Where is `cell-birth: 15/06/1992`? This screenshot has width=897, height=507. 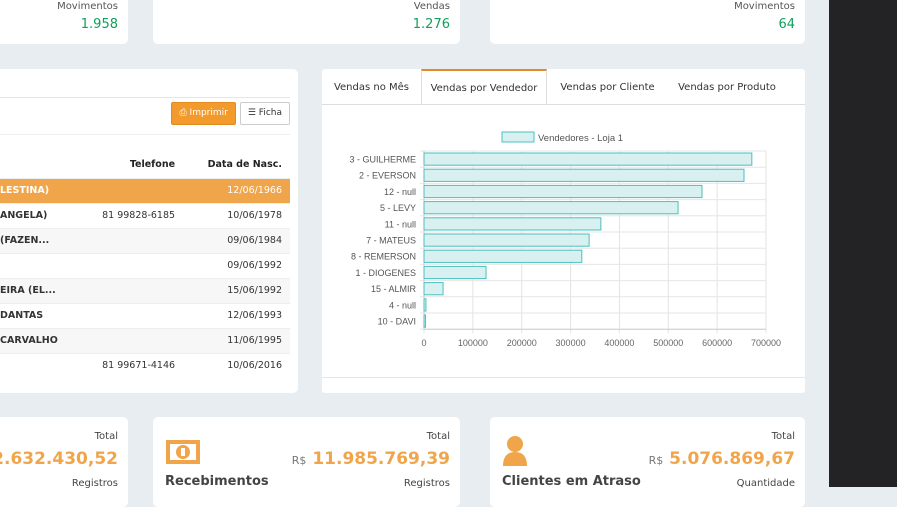 cell-birth: 15/06/1992 is located at coordinates (236, 290).